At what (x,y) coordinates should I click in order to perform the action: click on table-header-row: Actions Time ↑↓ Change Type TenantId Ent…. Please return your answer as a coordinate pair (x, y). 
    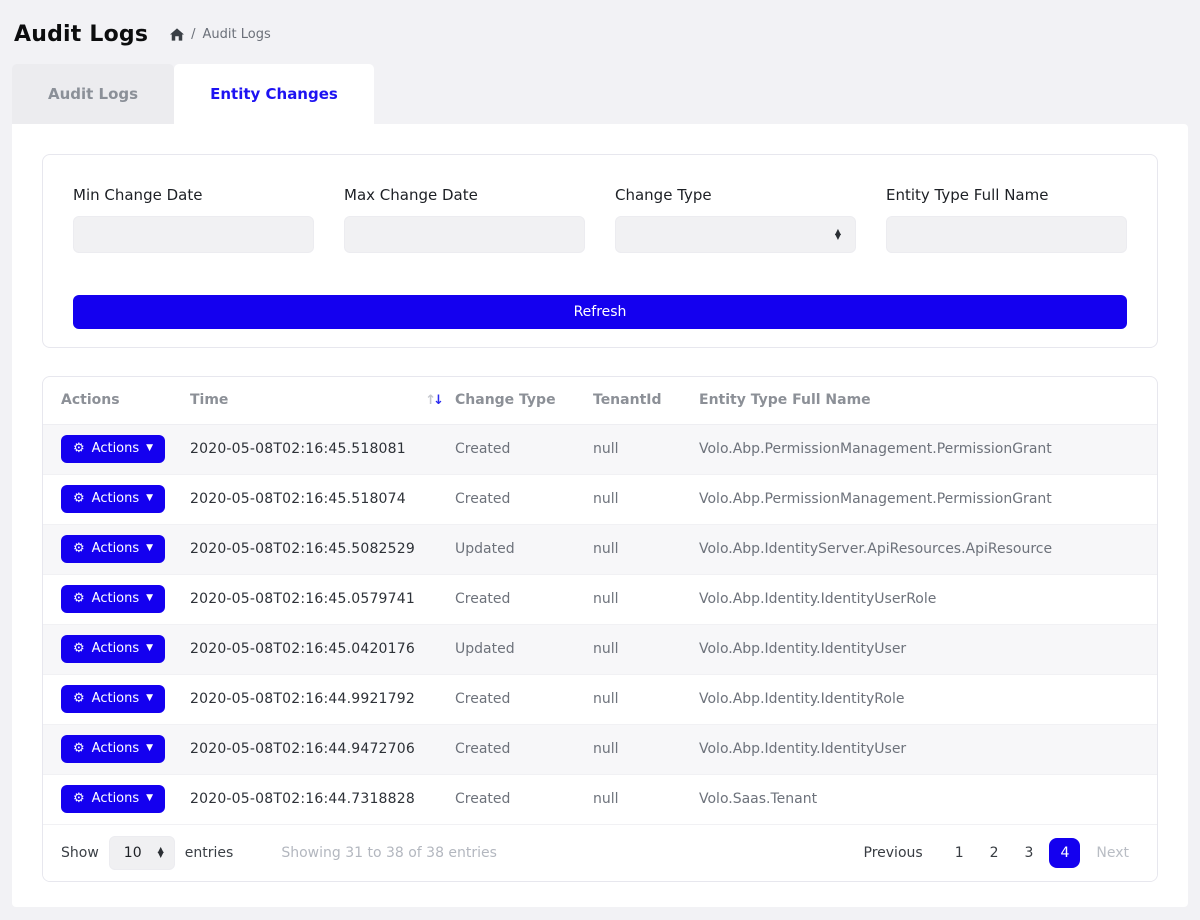
    Looking at the image, I should click on (600, 401).